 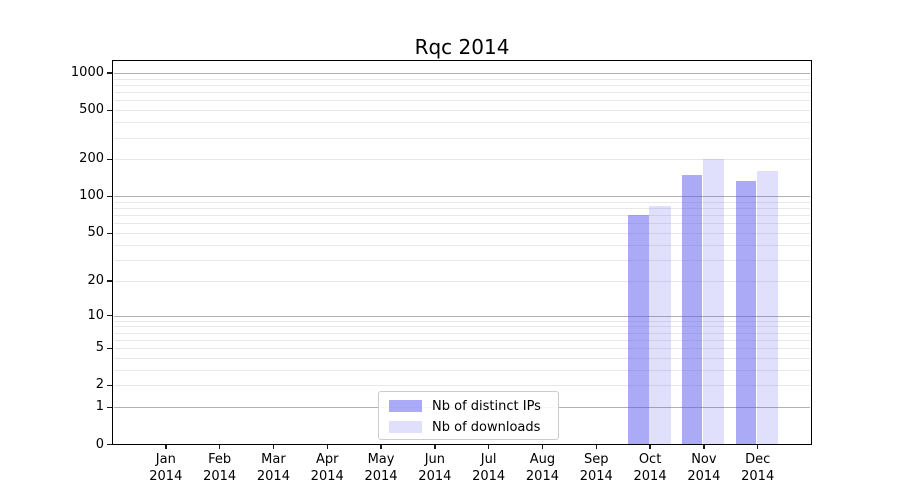 I want to click on legend-label: Nb of downloads, so click(x=486, y=427).